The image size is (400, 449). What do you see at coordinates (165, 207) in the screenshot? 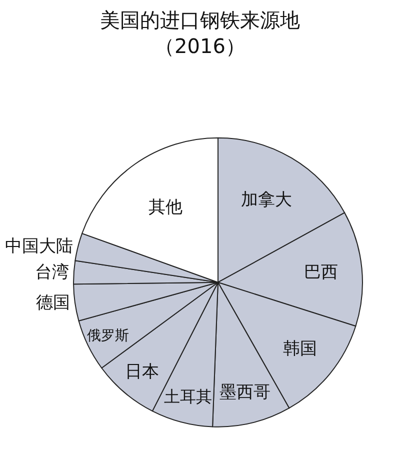
I see `slice-label: 其他` at bounding box center [165, 207].